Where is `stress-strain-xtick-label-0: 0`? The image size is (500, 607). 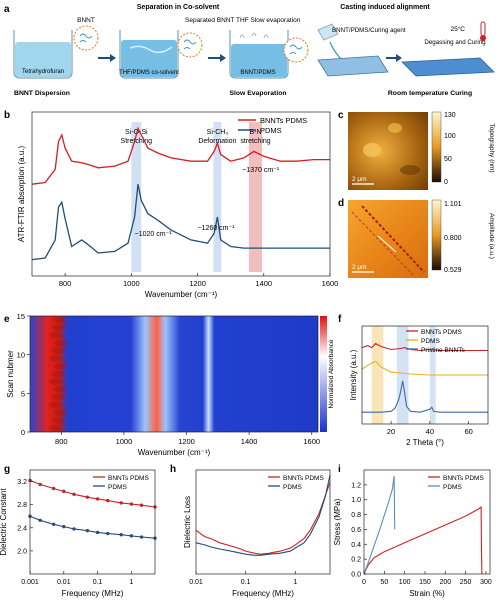
stress-strain-xtick-label-0: 0 is located at coordinates (364, 582).